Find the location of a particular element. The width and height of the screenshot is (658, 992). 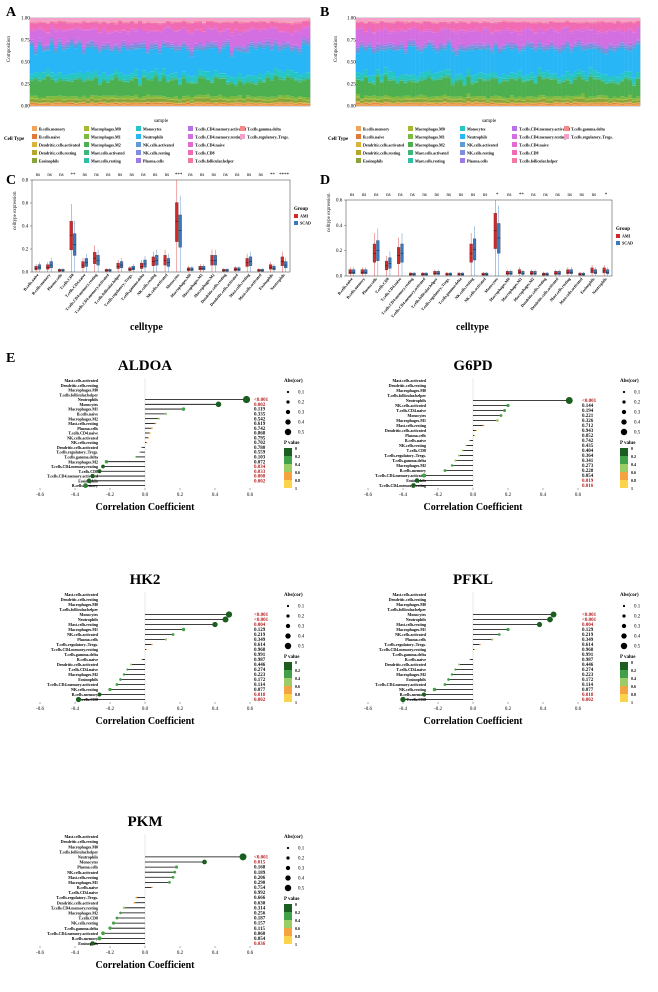

stack-ytick: 0.50 is located at coordinates (25, 63).